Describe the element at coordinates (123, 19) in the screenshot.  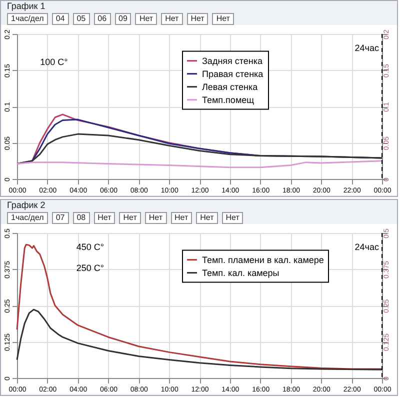
I see `text: 09` at that location.